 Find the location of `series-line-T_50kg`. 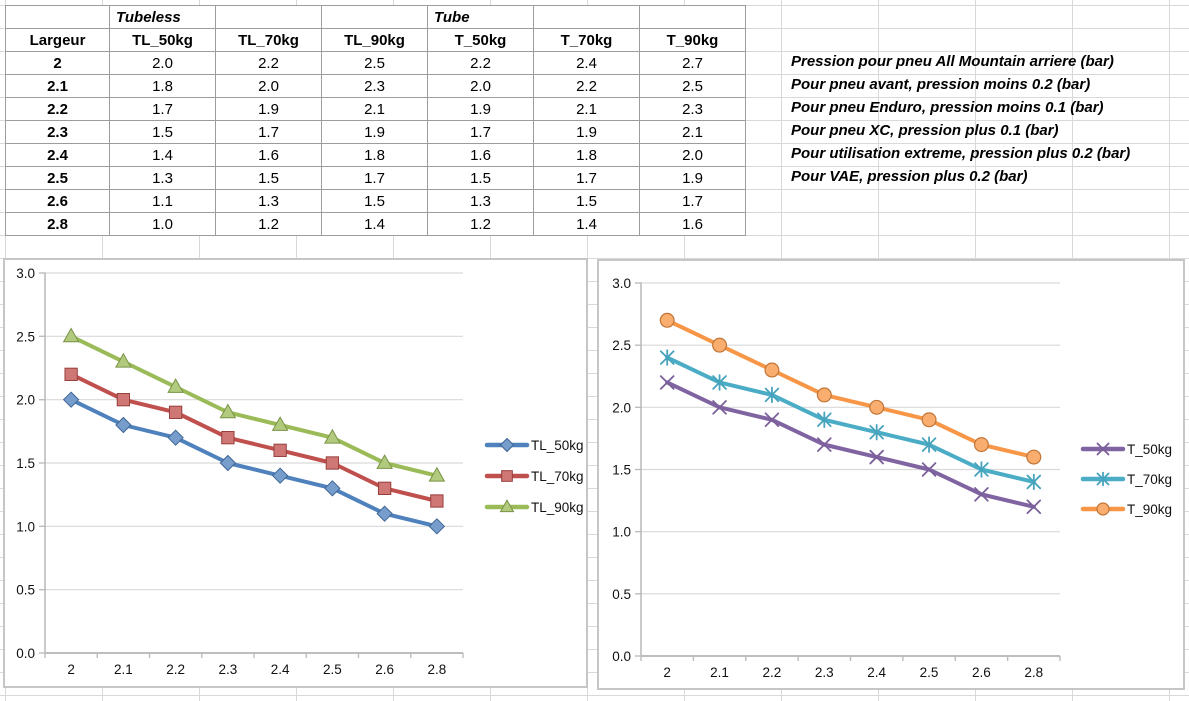

series-line-T_50kg is located at coordinates (850, 444).